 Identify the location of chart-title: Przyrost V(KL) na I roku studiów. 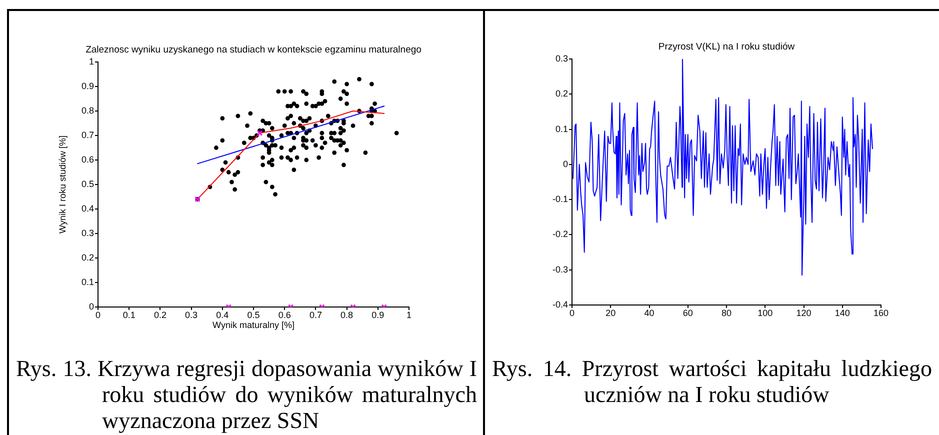
(726, 47).